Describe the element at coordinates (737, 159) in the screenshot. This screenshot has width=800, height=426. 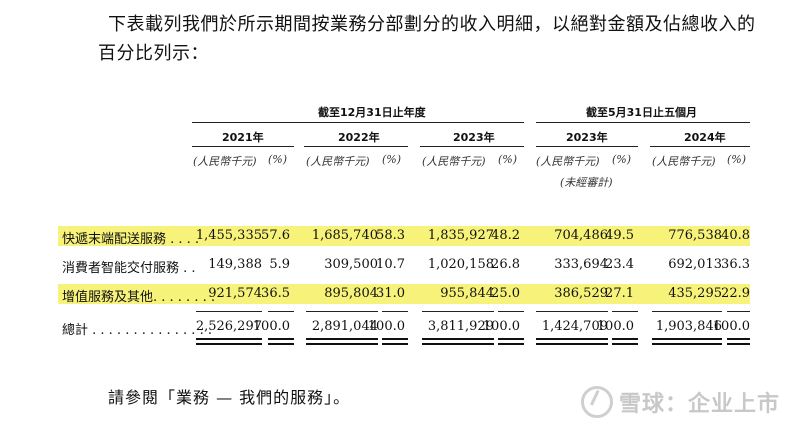
I see `unit-pct-2024-5m: (%)` at that location.